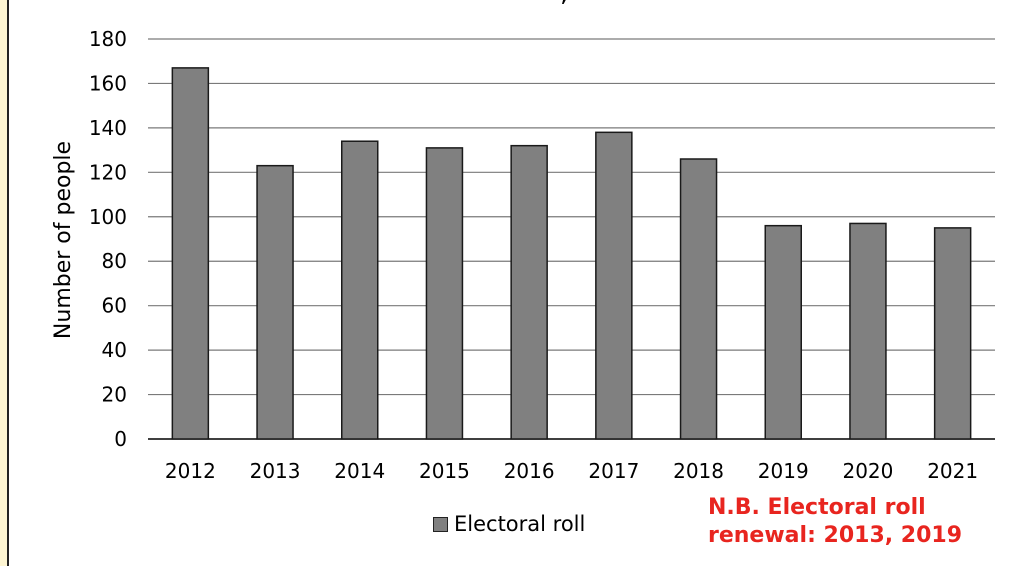 Image resolution: width=1015 pixels, height=566 pixels. Describe the element at coordinates (698, 299) in the screenshot. I see `bar-2018` at that location.